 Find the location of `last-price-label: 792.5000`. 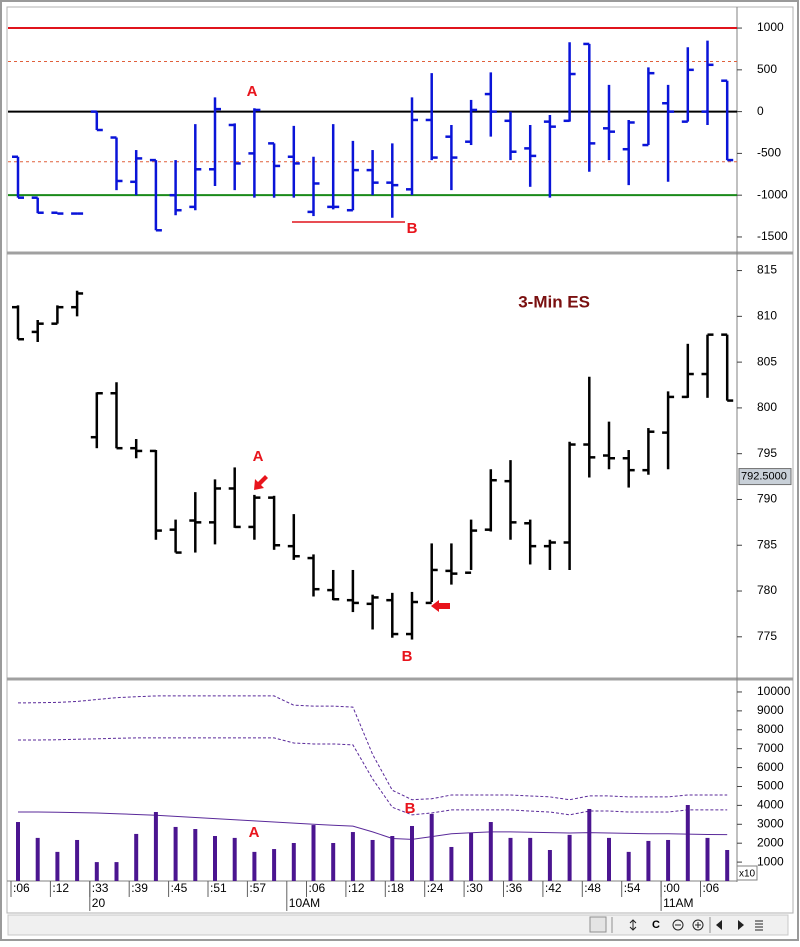

last-price-label: 792.5000 is located at coordinates (764, 476).